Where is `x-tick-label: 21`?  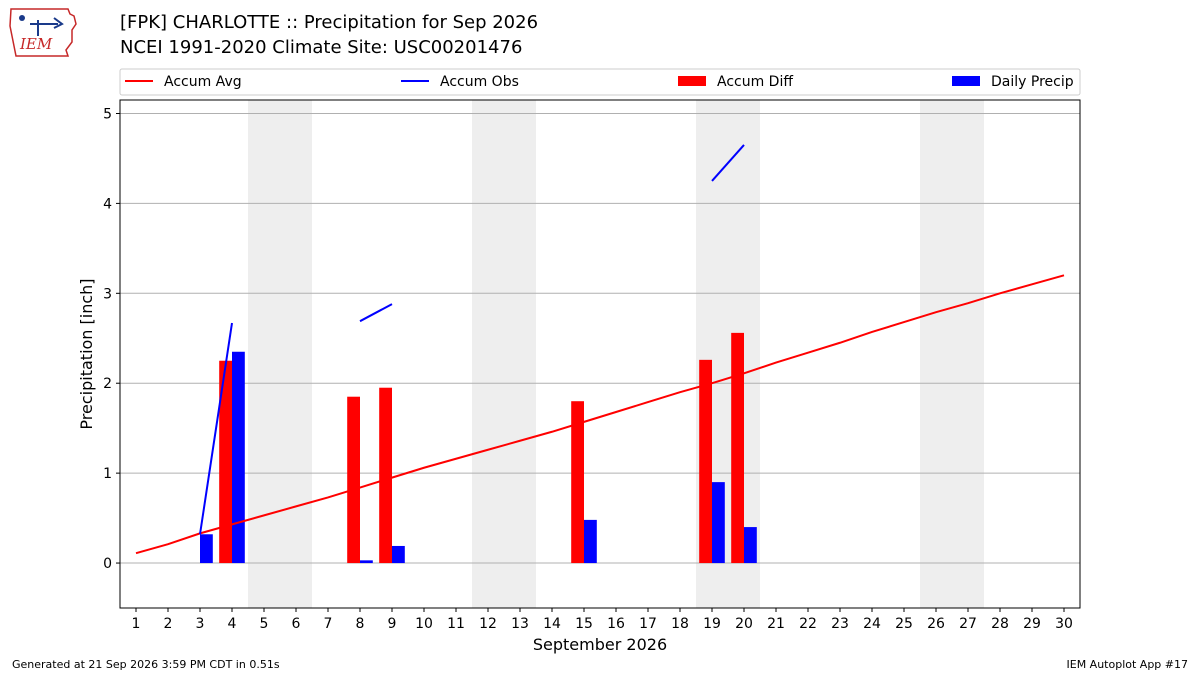
x-tick-label: 21 is located at coordinates (776, 624).